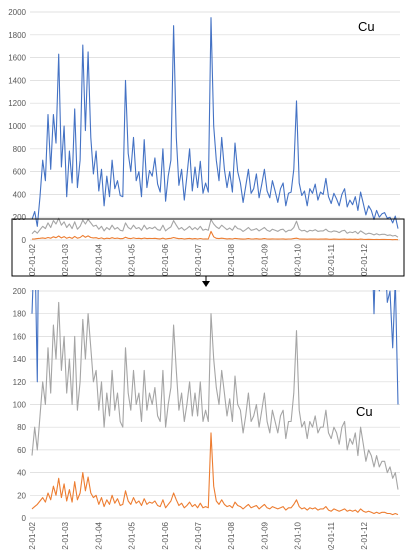  I want to click on overview-y-tick-labels: 0 200 400 600 800 1000 1200 1400 1600 1800 2000, so click(17, 126).